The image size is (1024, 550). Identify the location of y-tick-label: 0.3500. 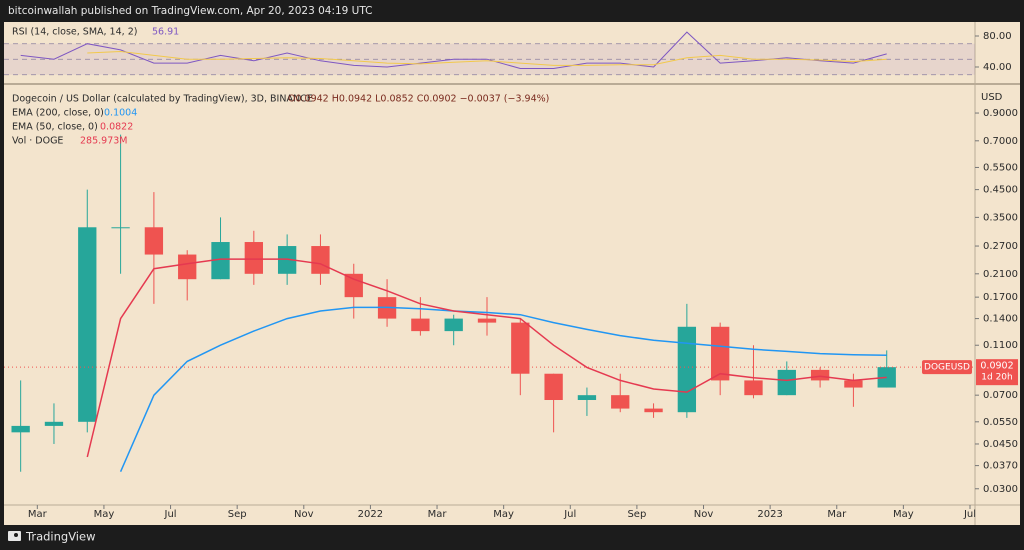
(1000, 217).